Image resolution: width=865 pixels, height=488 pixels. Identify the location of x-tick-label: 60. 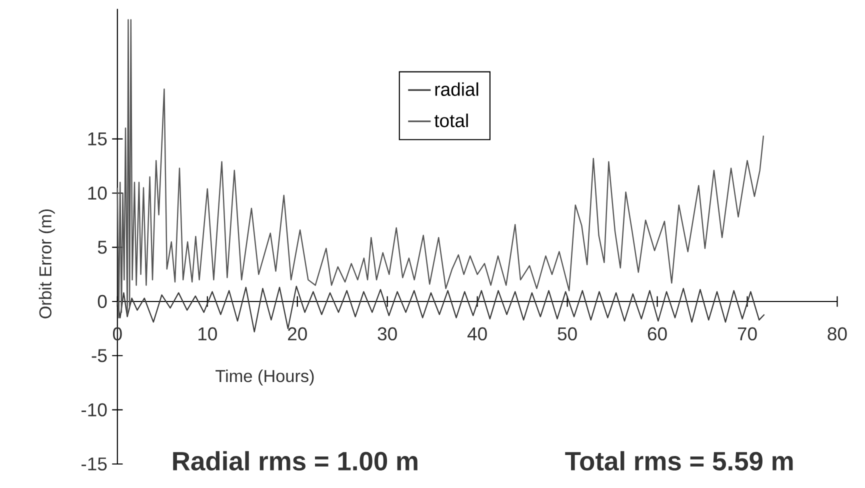
(657, 334).